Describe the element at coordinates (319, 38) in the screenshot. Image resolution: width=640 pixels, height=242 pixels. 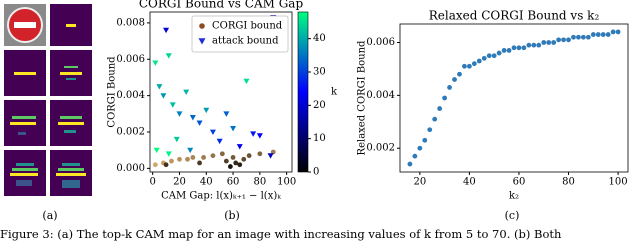
I see `colorbar-tick-label: 40` at that location.